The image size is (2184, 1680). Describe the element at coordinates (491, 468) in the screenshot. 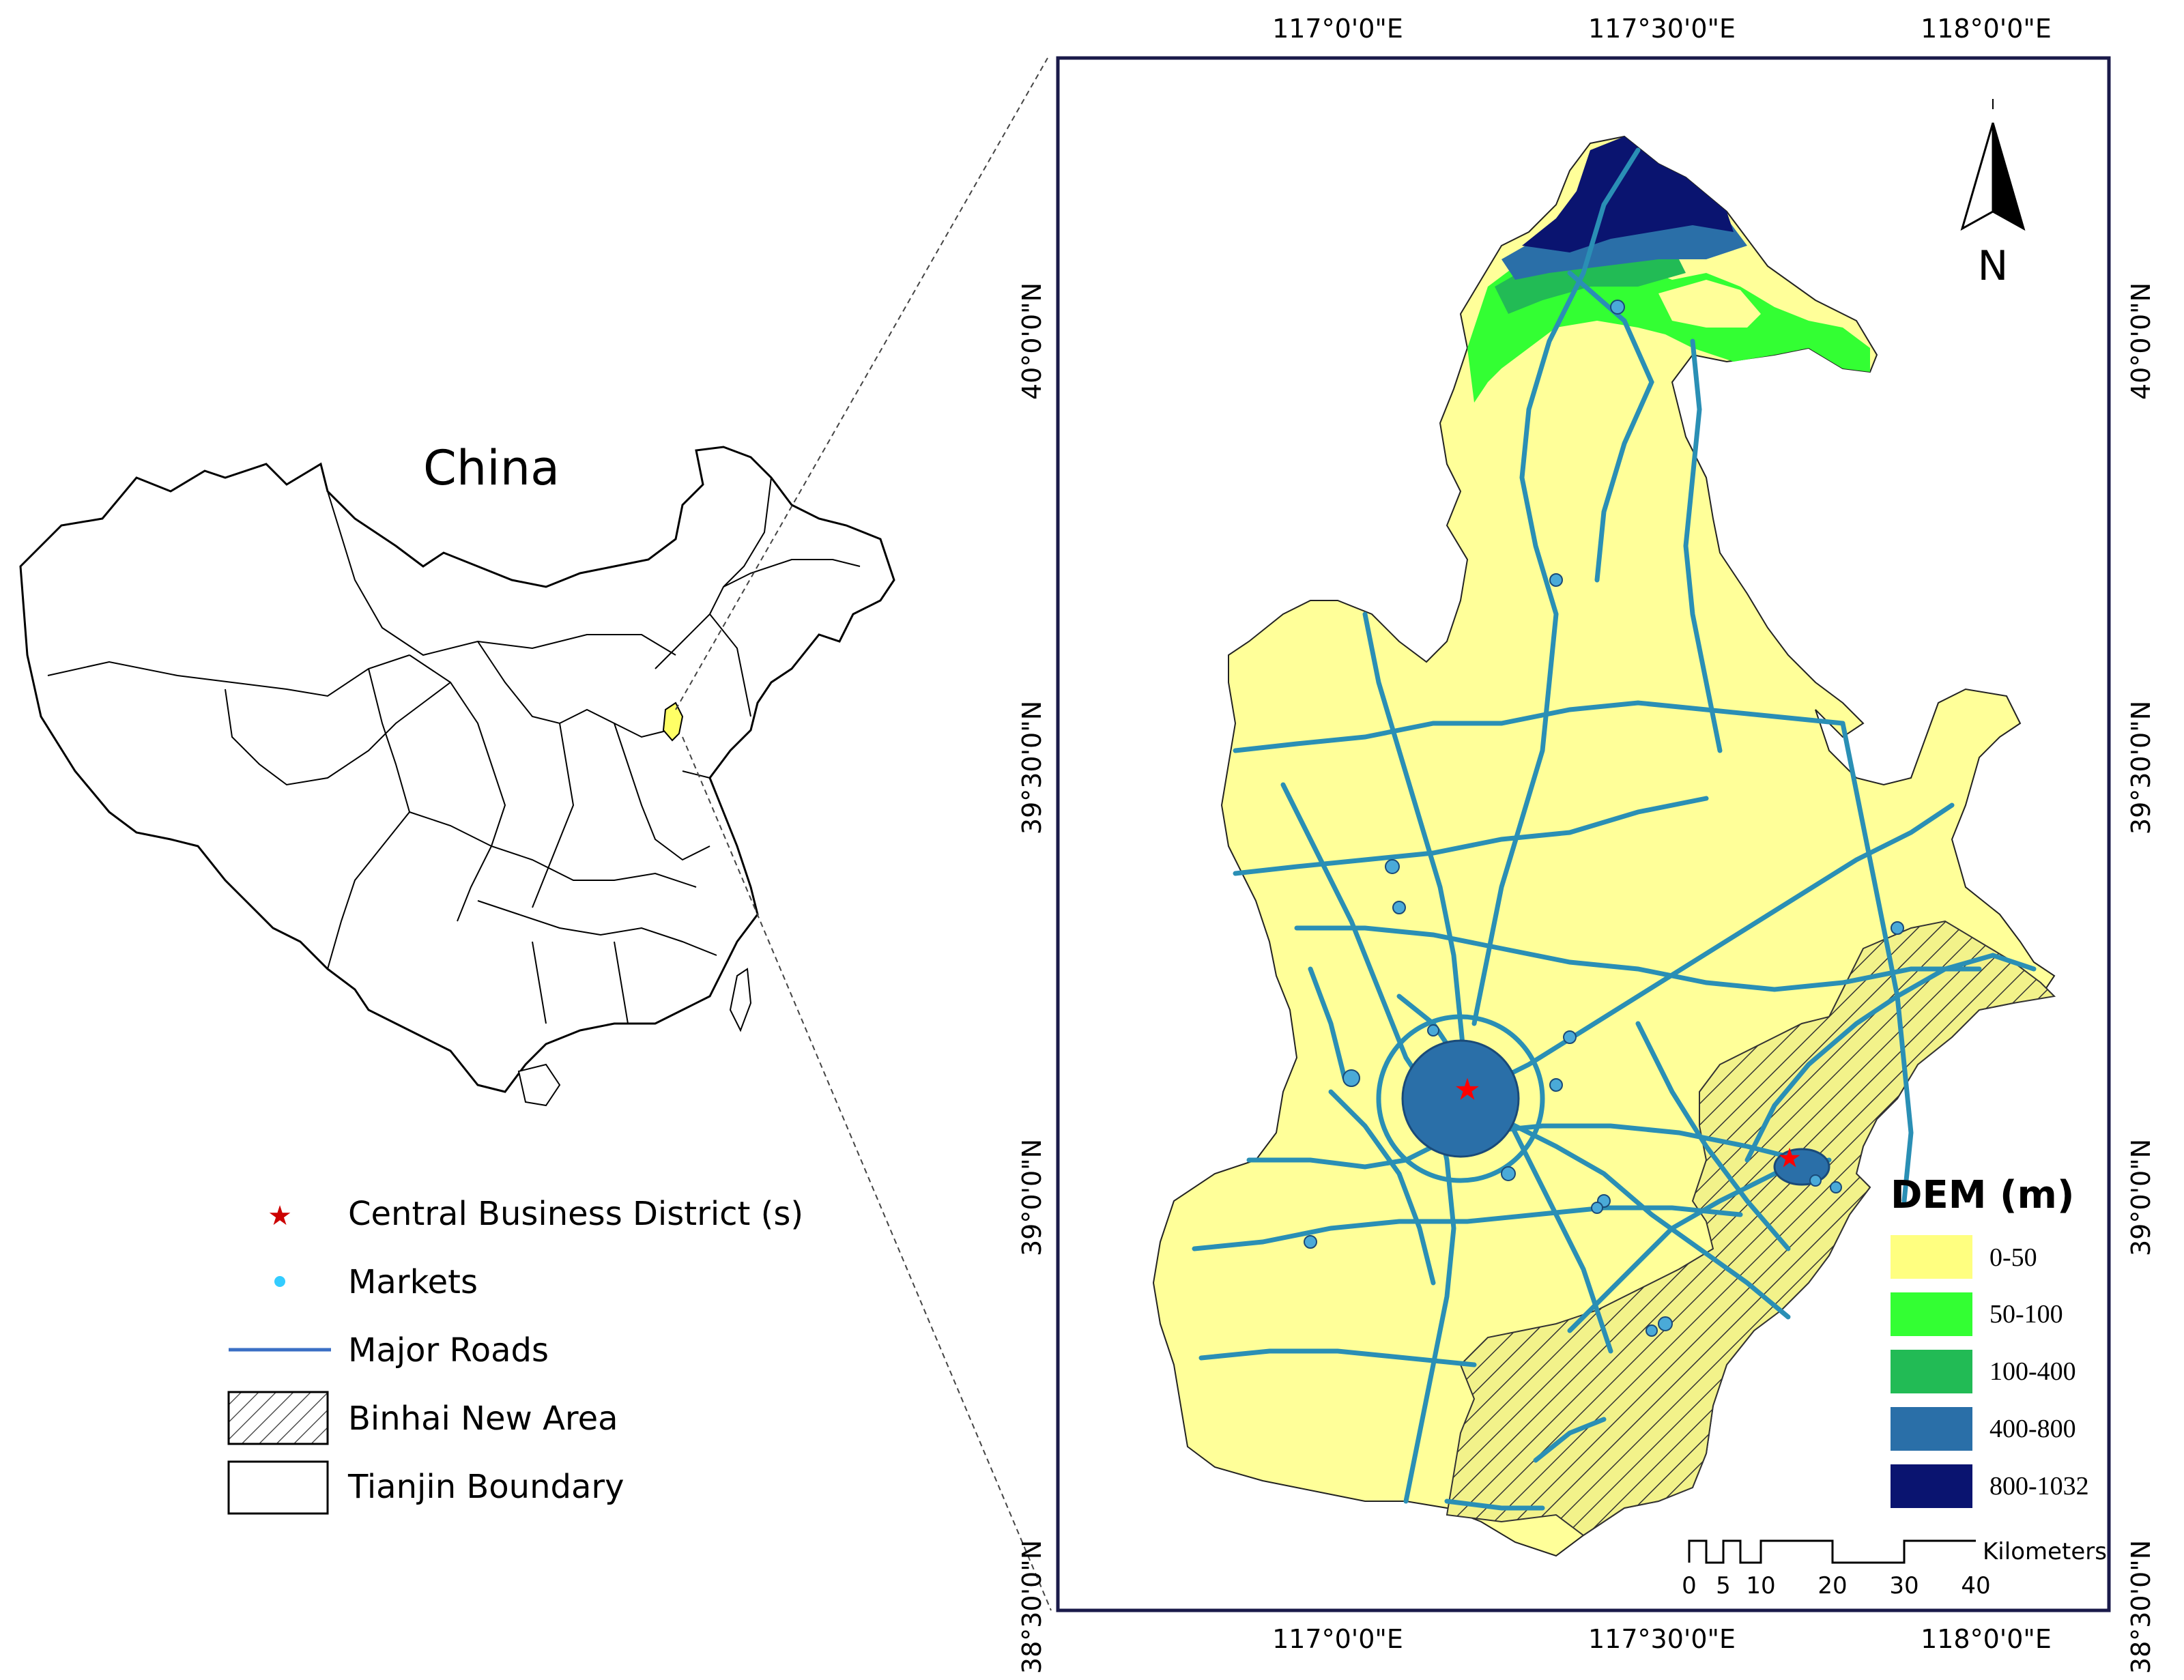

I see `inset-title: China` at that location.